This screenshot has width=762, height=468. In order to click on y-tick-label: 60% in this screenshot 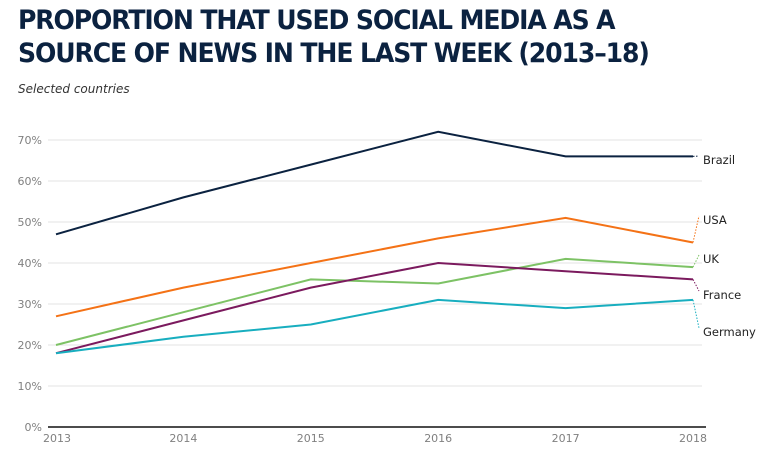, I will do `click(30, 181)`.